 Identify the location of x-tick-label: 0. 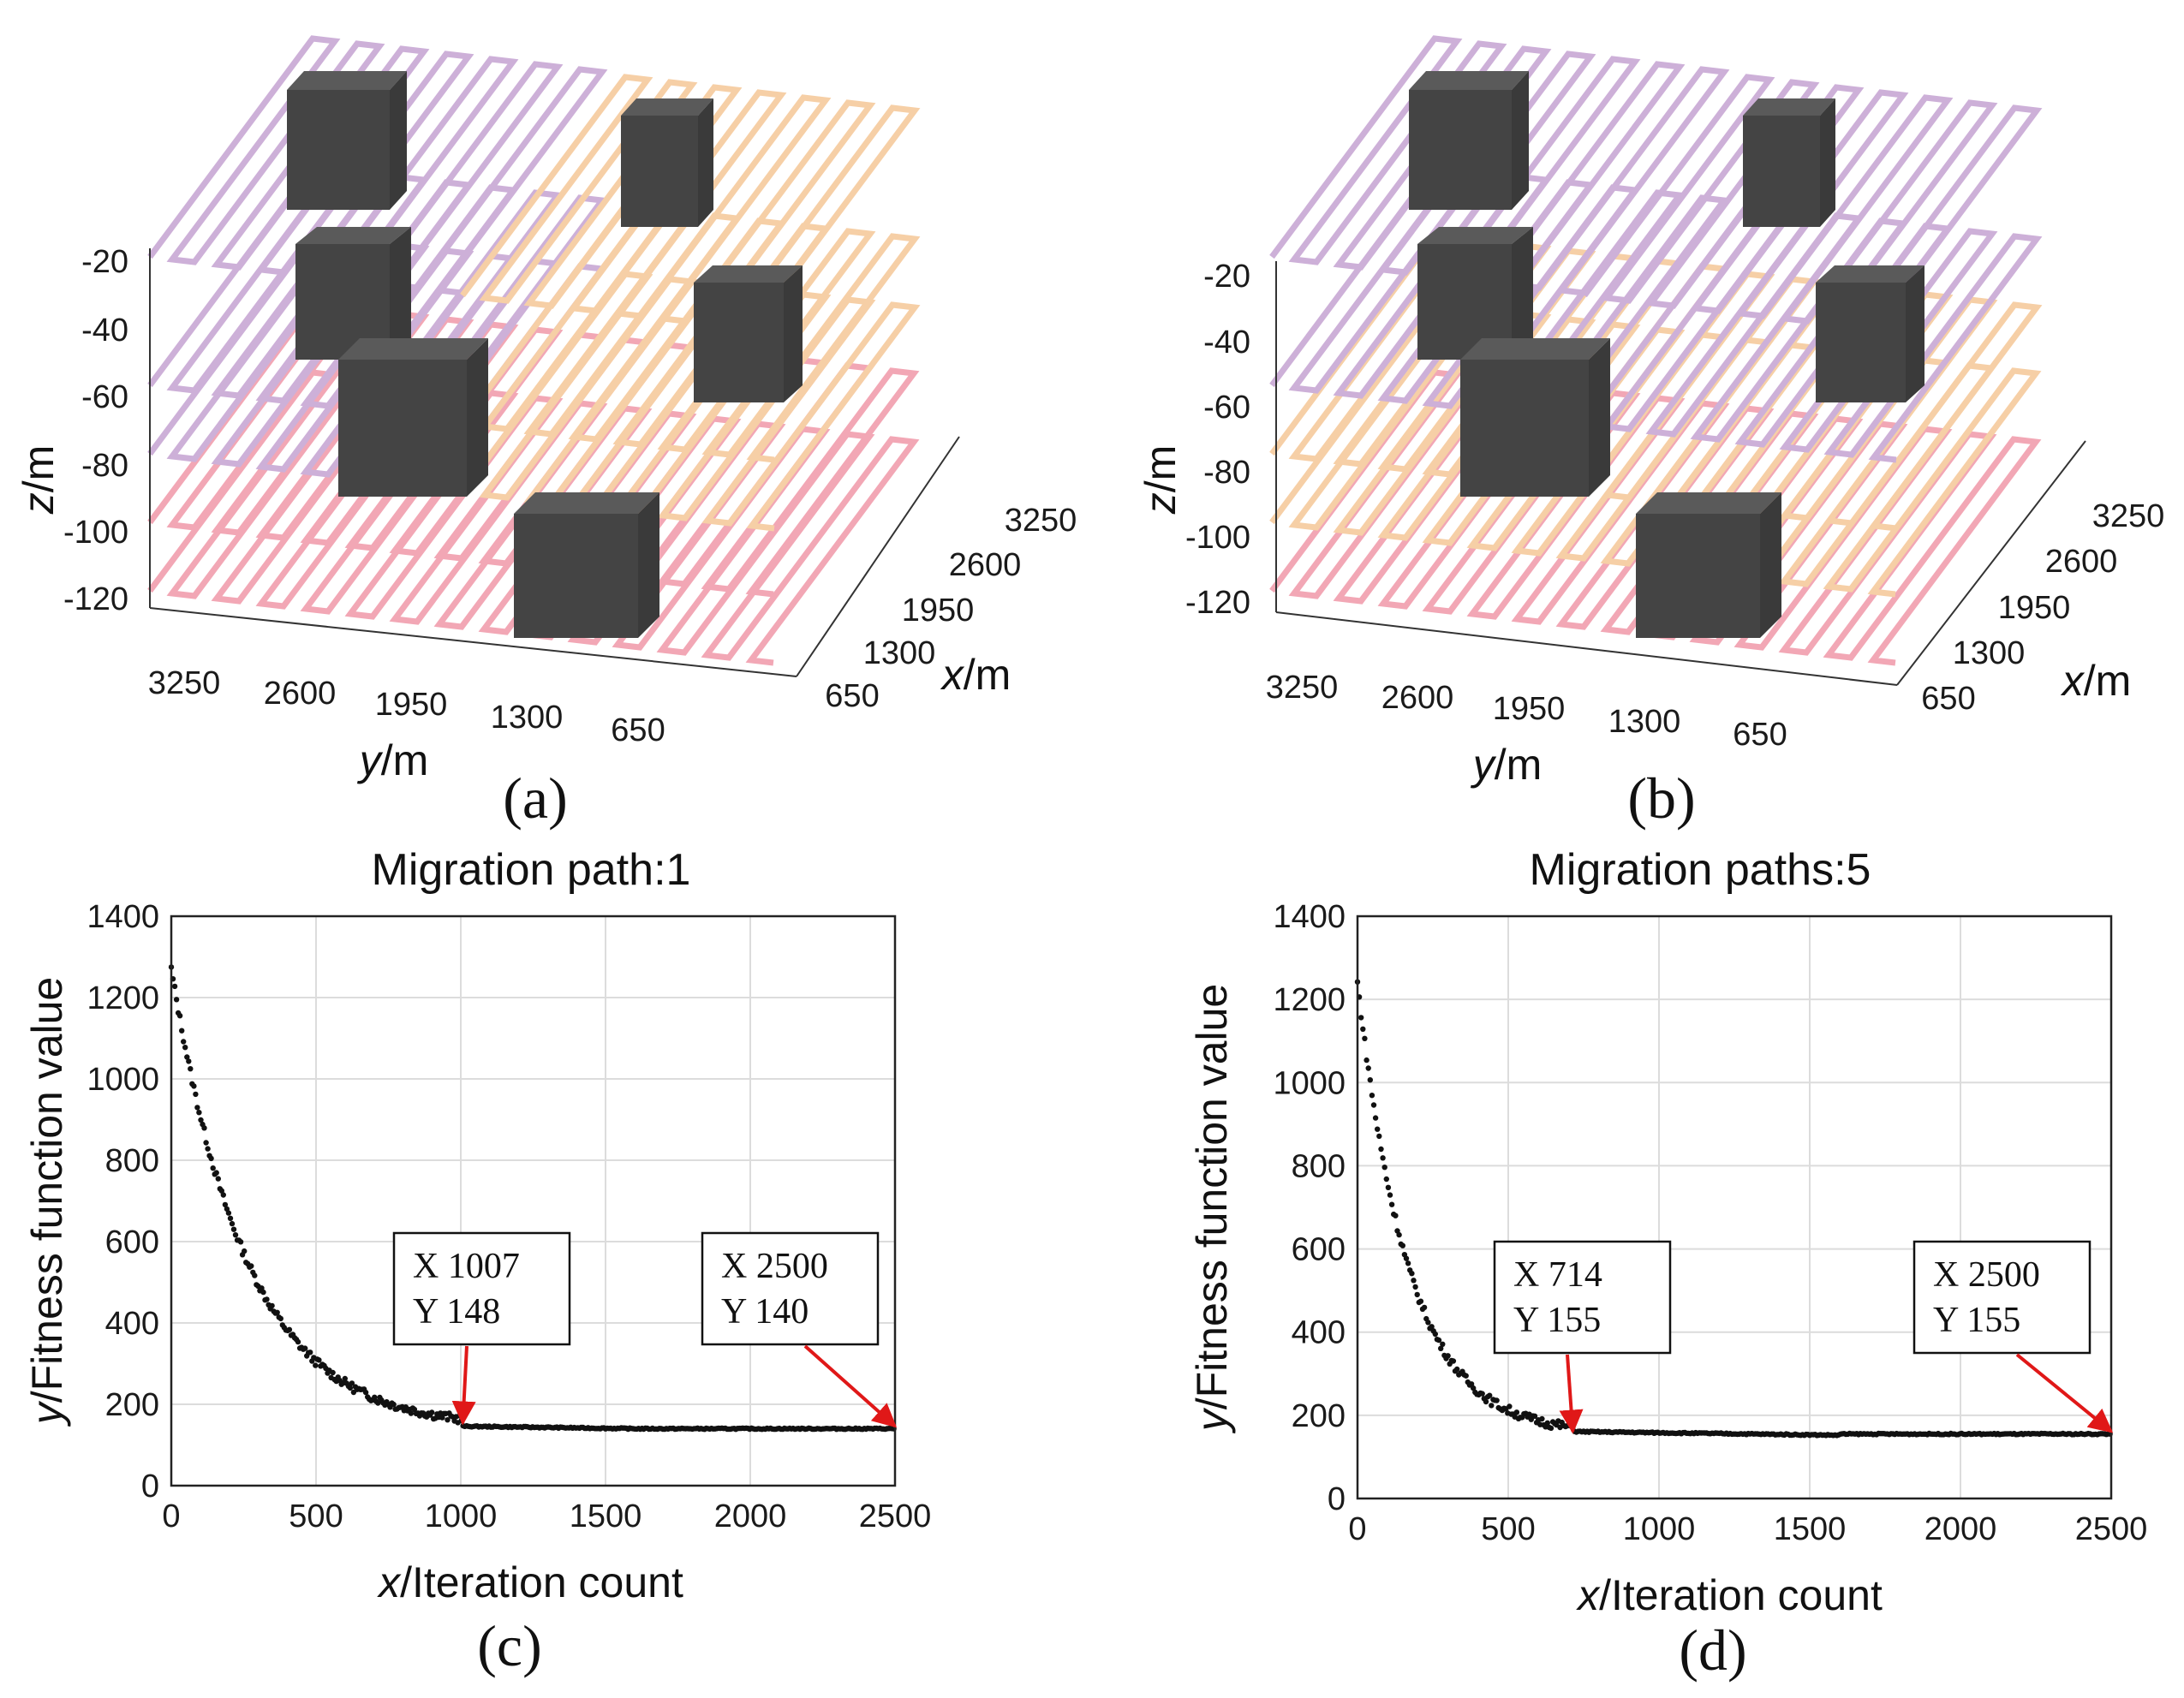
(1357, 1529).